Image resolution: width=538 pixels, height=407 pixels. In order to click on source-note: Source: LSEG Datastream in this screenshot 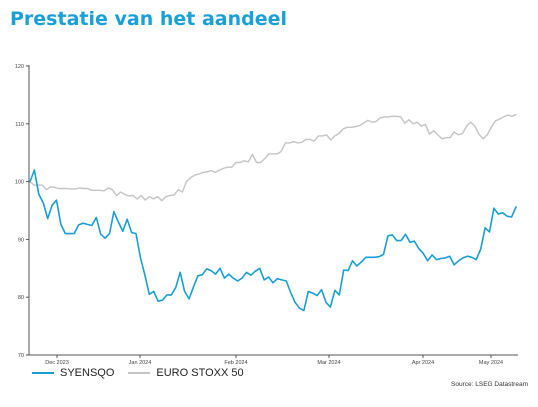, I will do `click(489, 384)`.